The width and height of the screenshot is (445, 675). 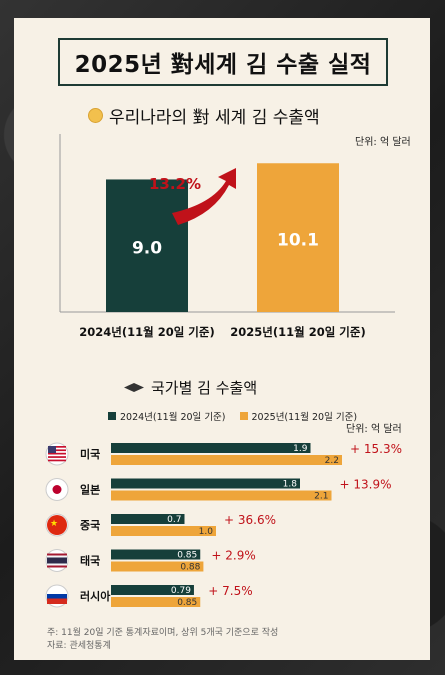 I want to click on country-label: 태국, so click(x=90, y=561).